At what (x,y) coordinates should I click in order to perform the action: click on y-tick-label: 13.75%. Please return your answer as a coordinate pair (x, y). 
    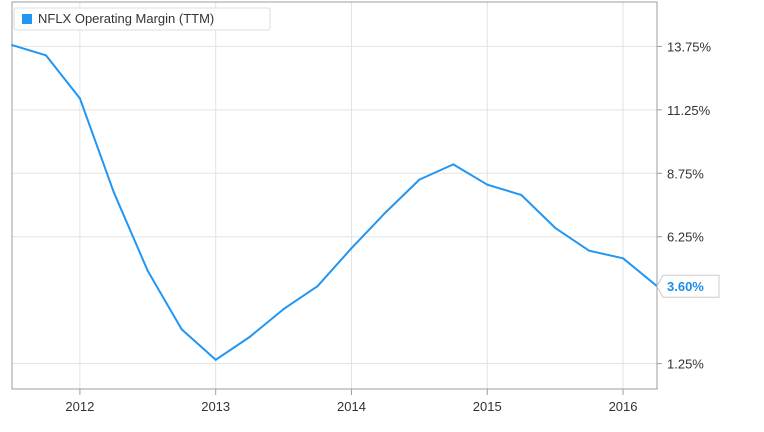
    Looking at the image, I should click on (689, 46).